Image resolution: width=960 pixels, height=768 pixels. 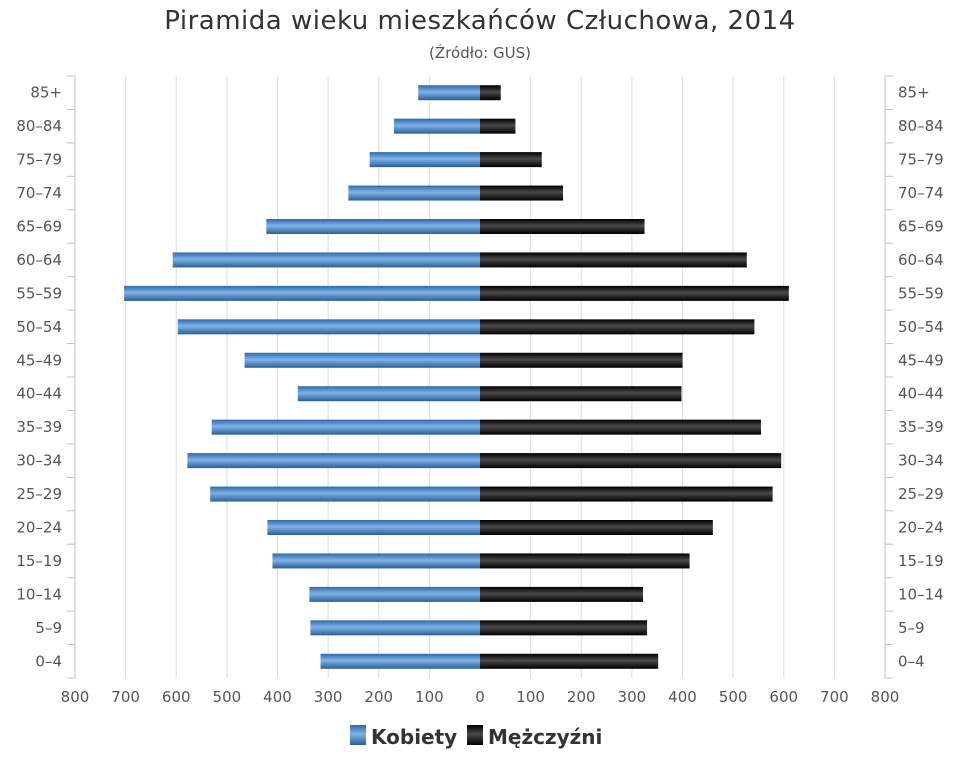 I want to click on legend-swatch-kobiety, so click(x=358, y=735).